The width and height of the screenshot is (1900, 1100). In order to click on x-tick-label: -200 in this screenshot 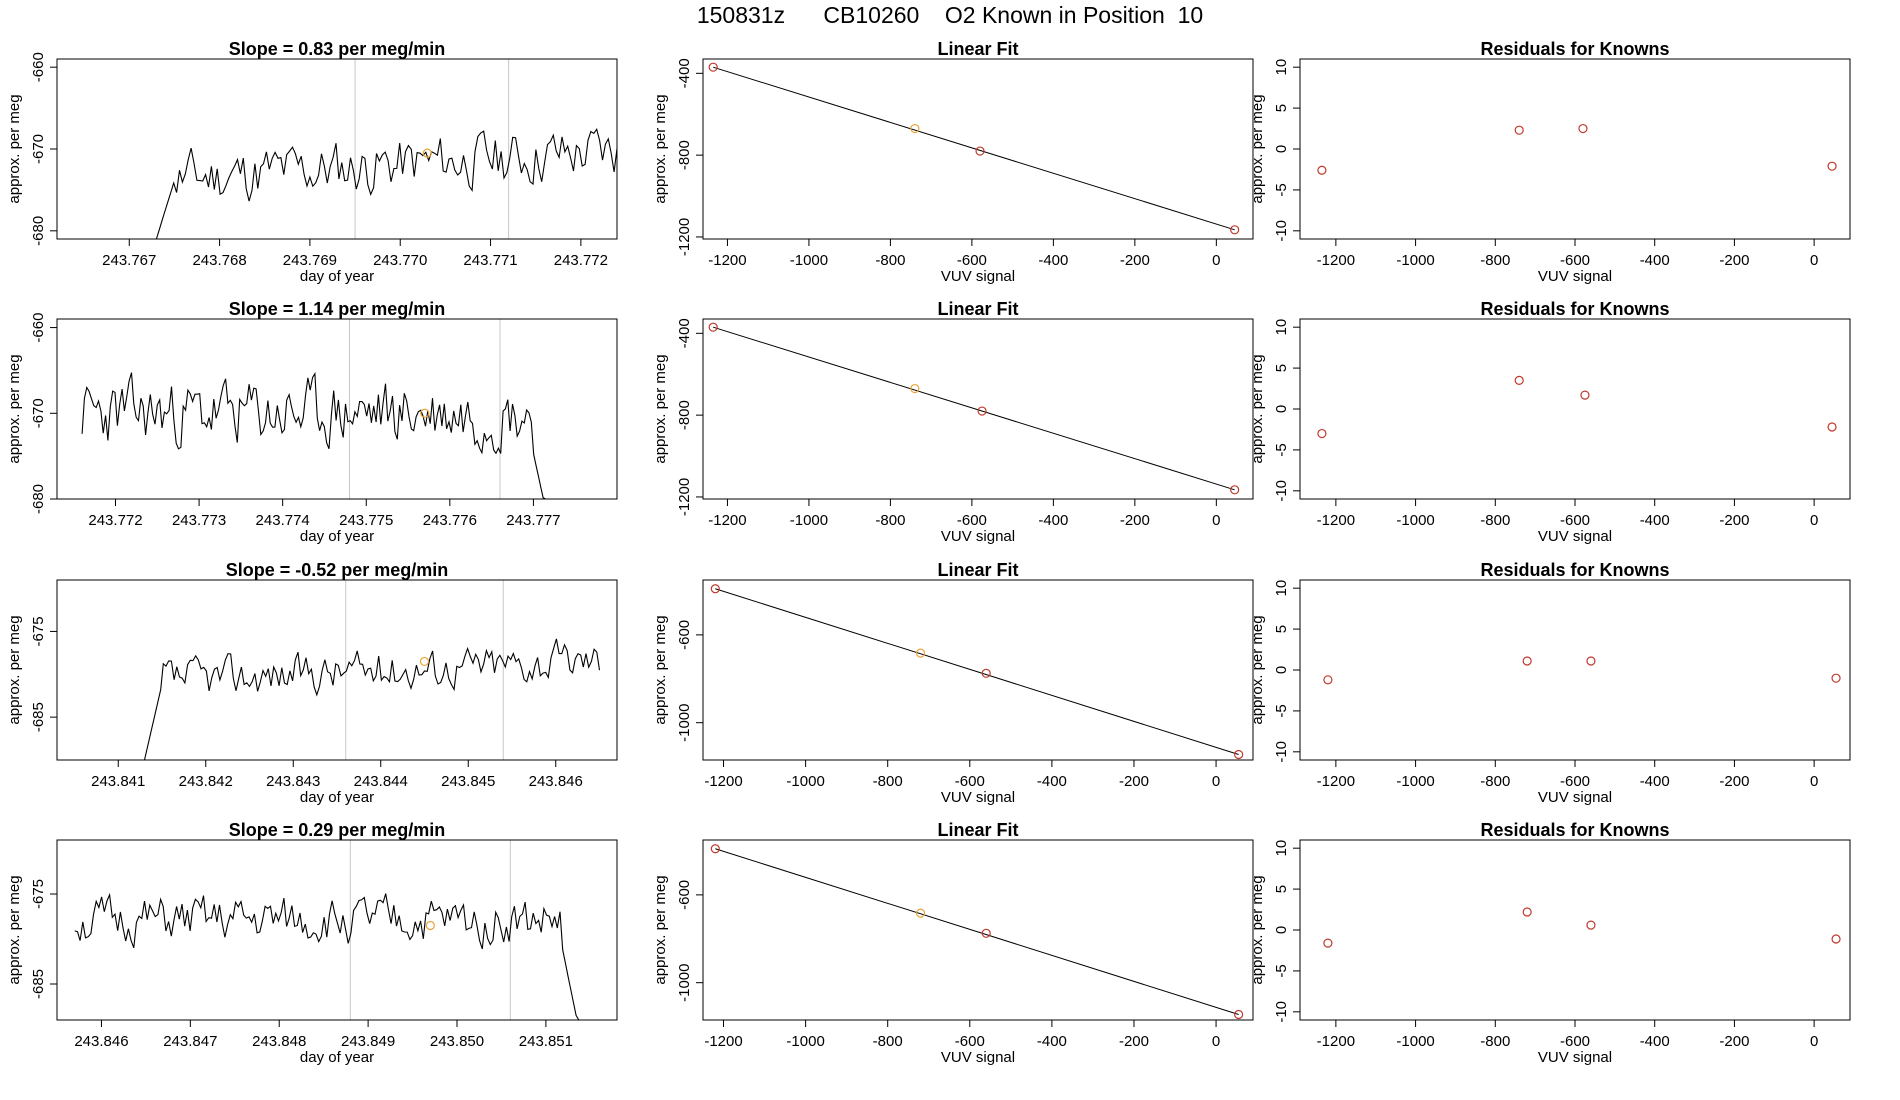, I will do `click(1134, 781)`.